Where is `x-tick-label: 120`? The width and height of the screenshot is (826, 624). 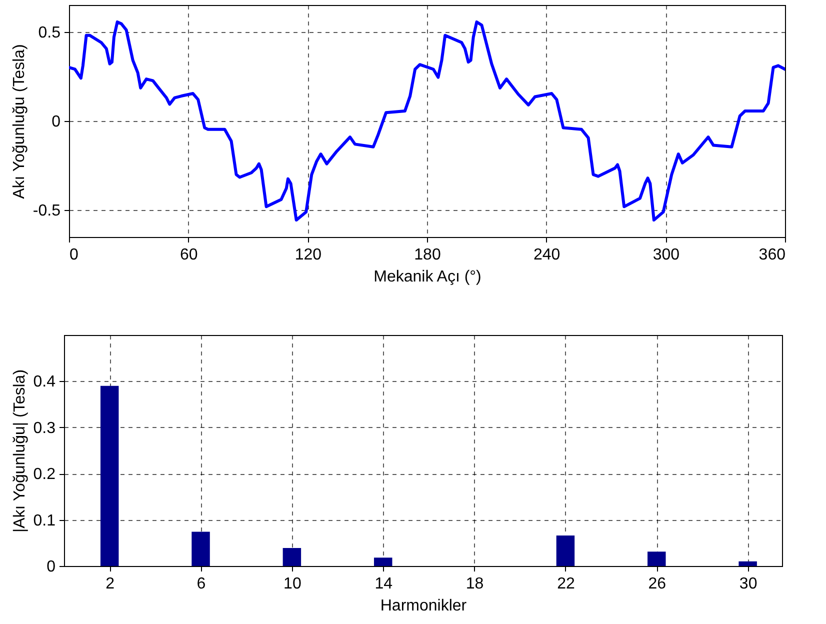 x-tick-label: 120 is located at coordinates (308, 255).